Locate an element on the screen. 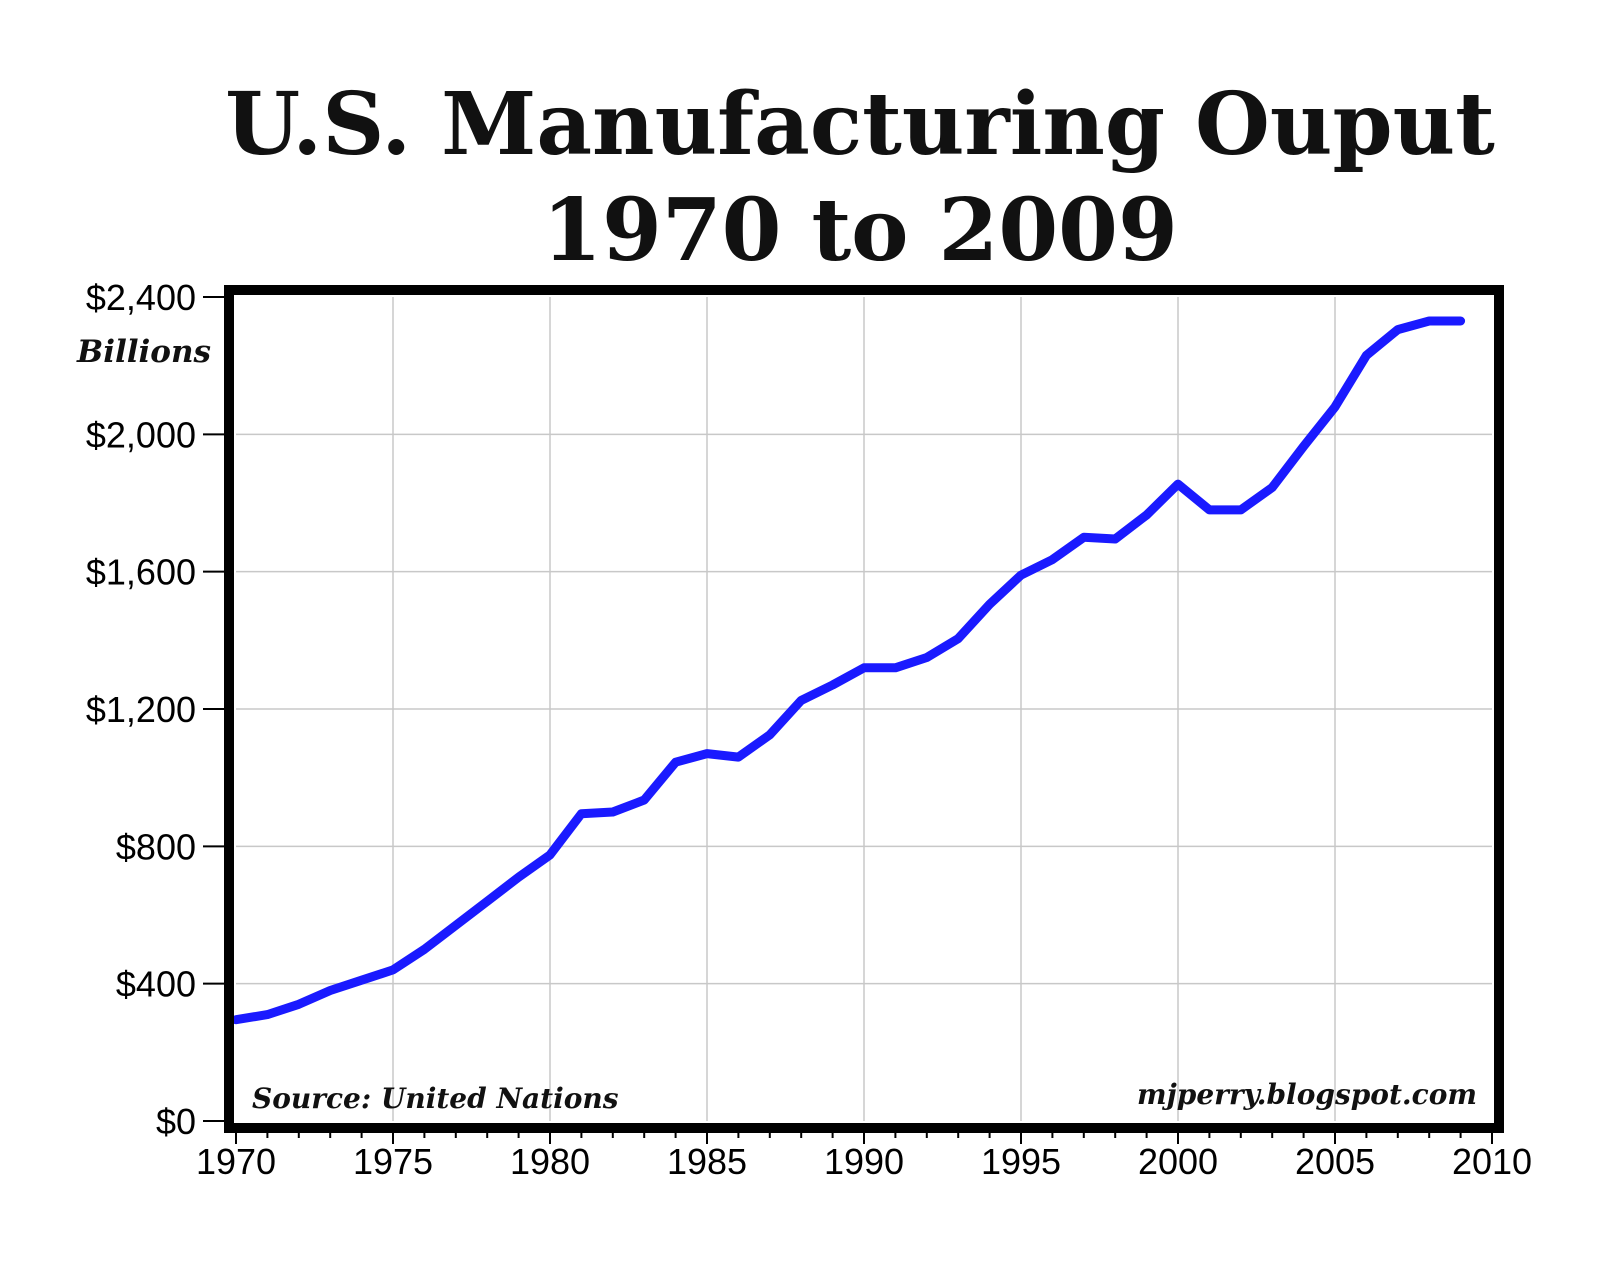 The image size is (1600, 1280). x-tick-label-1975: 1975 is located at coordinates (393, 1161).